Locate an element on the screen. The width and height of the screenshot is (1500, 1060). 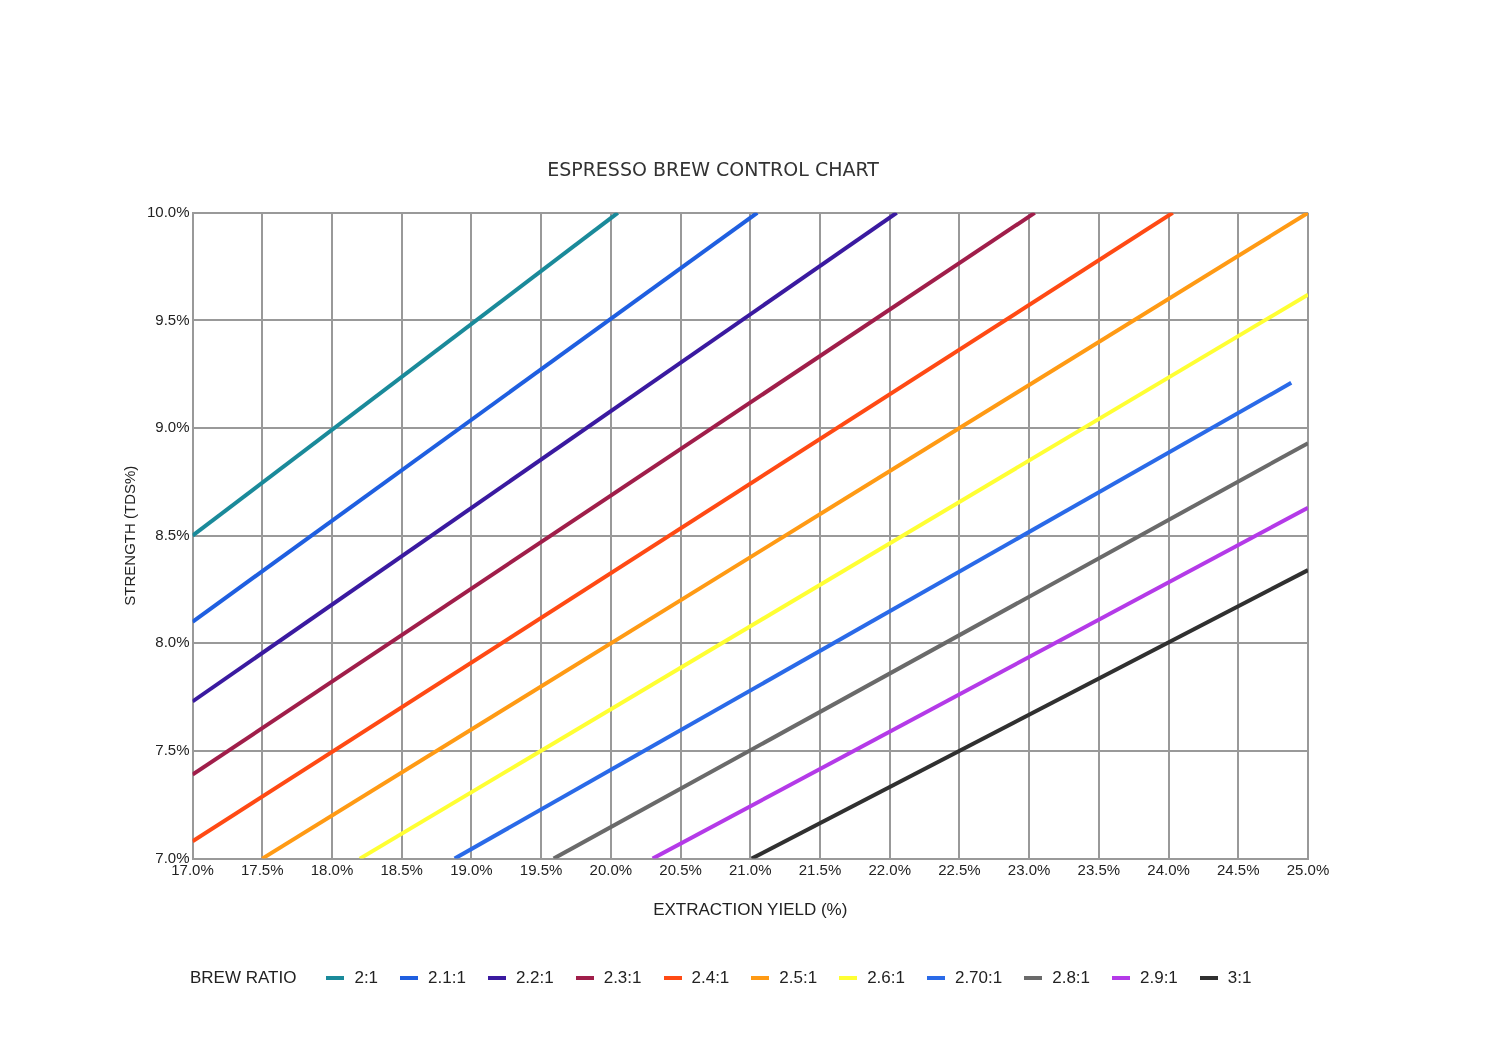
y-tick-label: 8.0% is located at coordinates (172, 642).